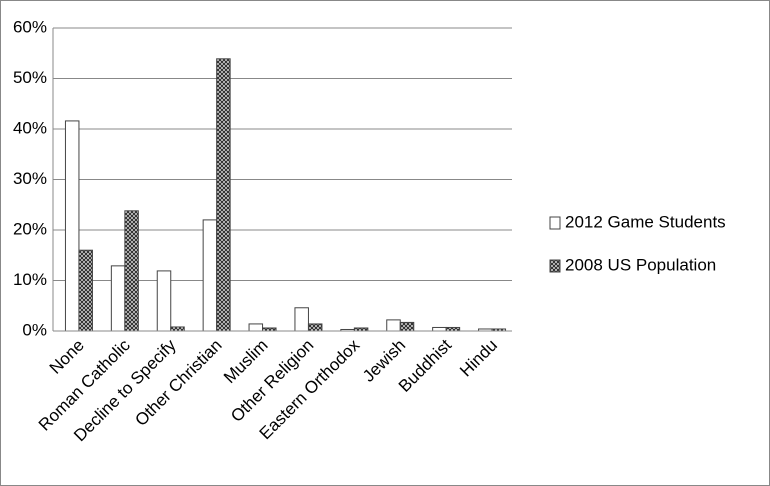  Describe the element at coordinates (30, 178) in the screenshot. I see `y-tick-label: 30%` at that location.